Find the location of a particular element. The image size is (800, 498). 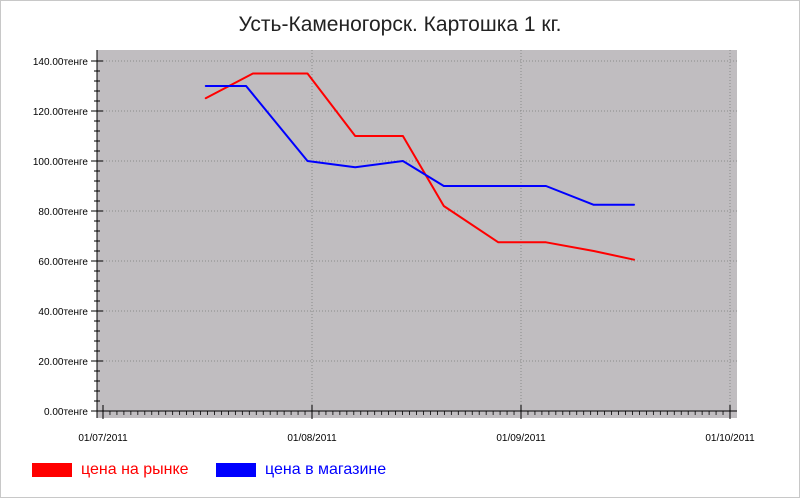

x-tick-label: 01/07/2011 is located at coordinates (103, 438).